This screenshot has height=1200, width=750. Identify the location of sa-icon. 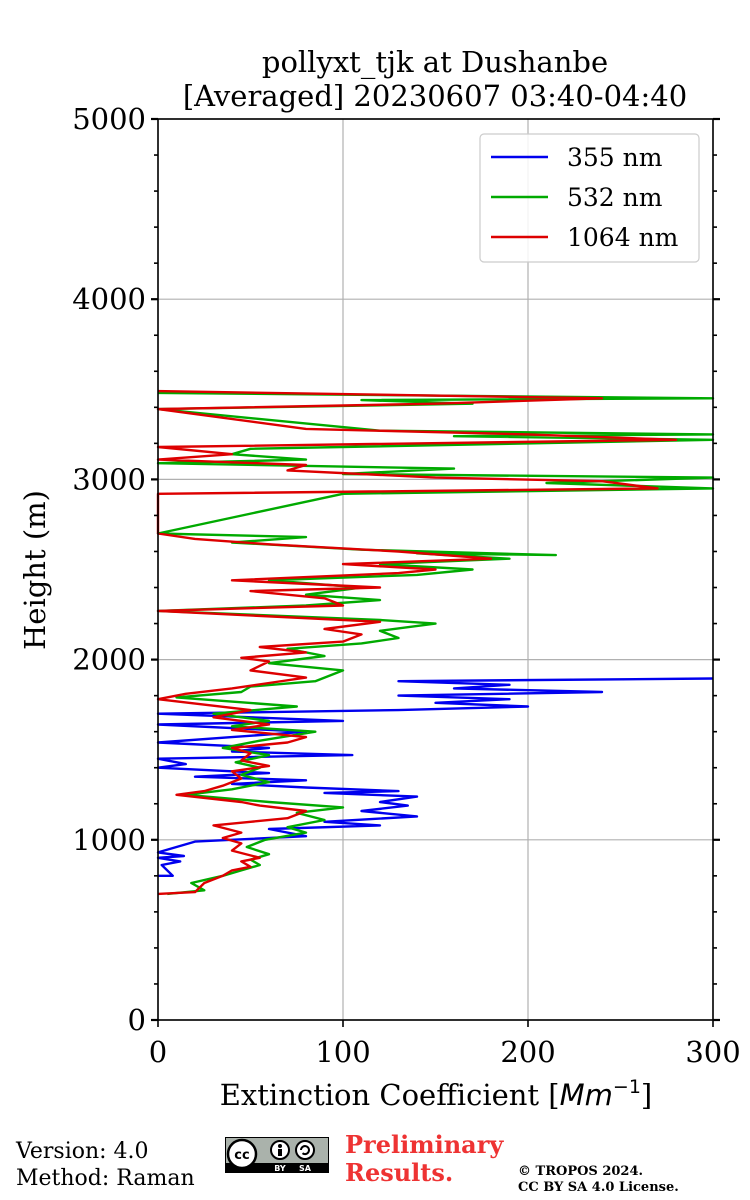
(305, 1150).